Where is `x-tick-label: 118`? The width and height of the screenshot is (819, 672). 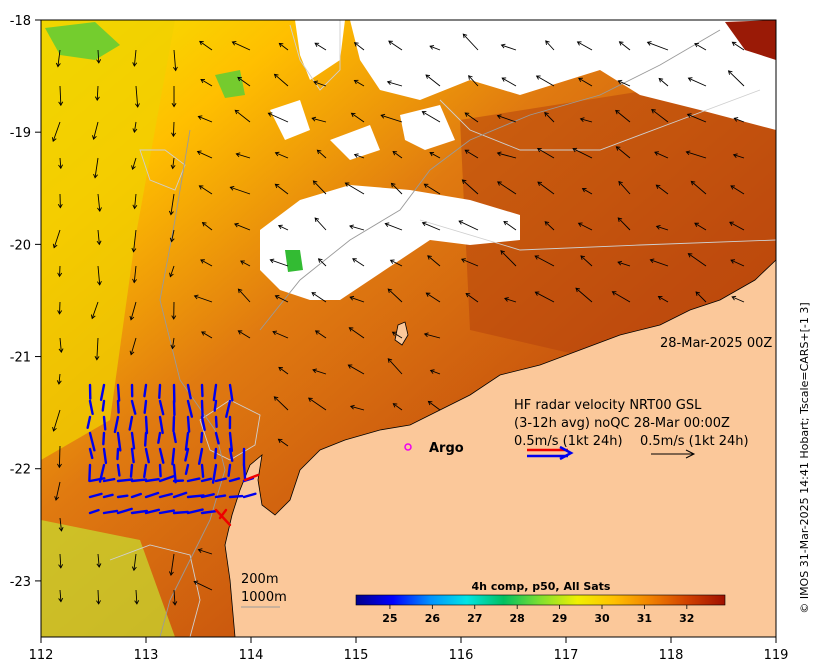 x-tick-label: 118 is located at coordinates (671, 655).